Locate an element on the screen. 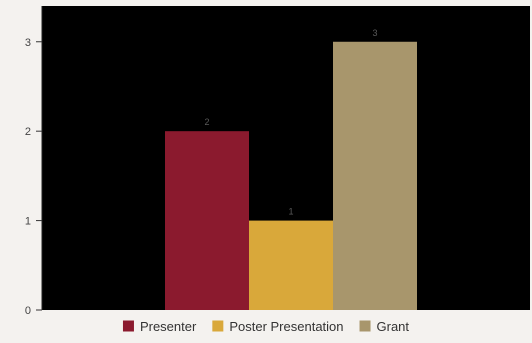 This screenshot has width=532, height=343. legend-label: Grant is located at coordinates (393, 326).